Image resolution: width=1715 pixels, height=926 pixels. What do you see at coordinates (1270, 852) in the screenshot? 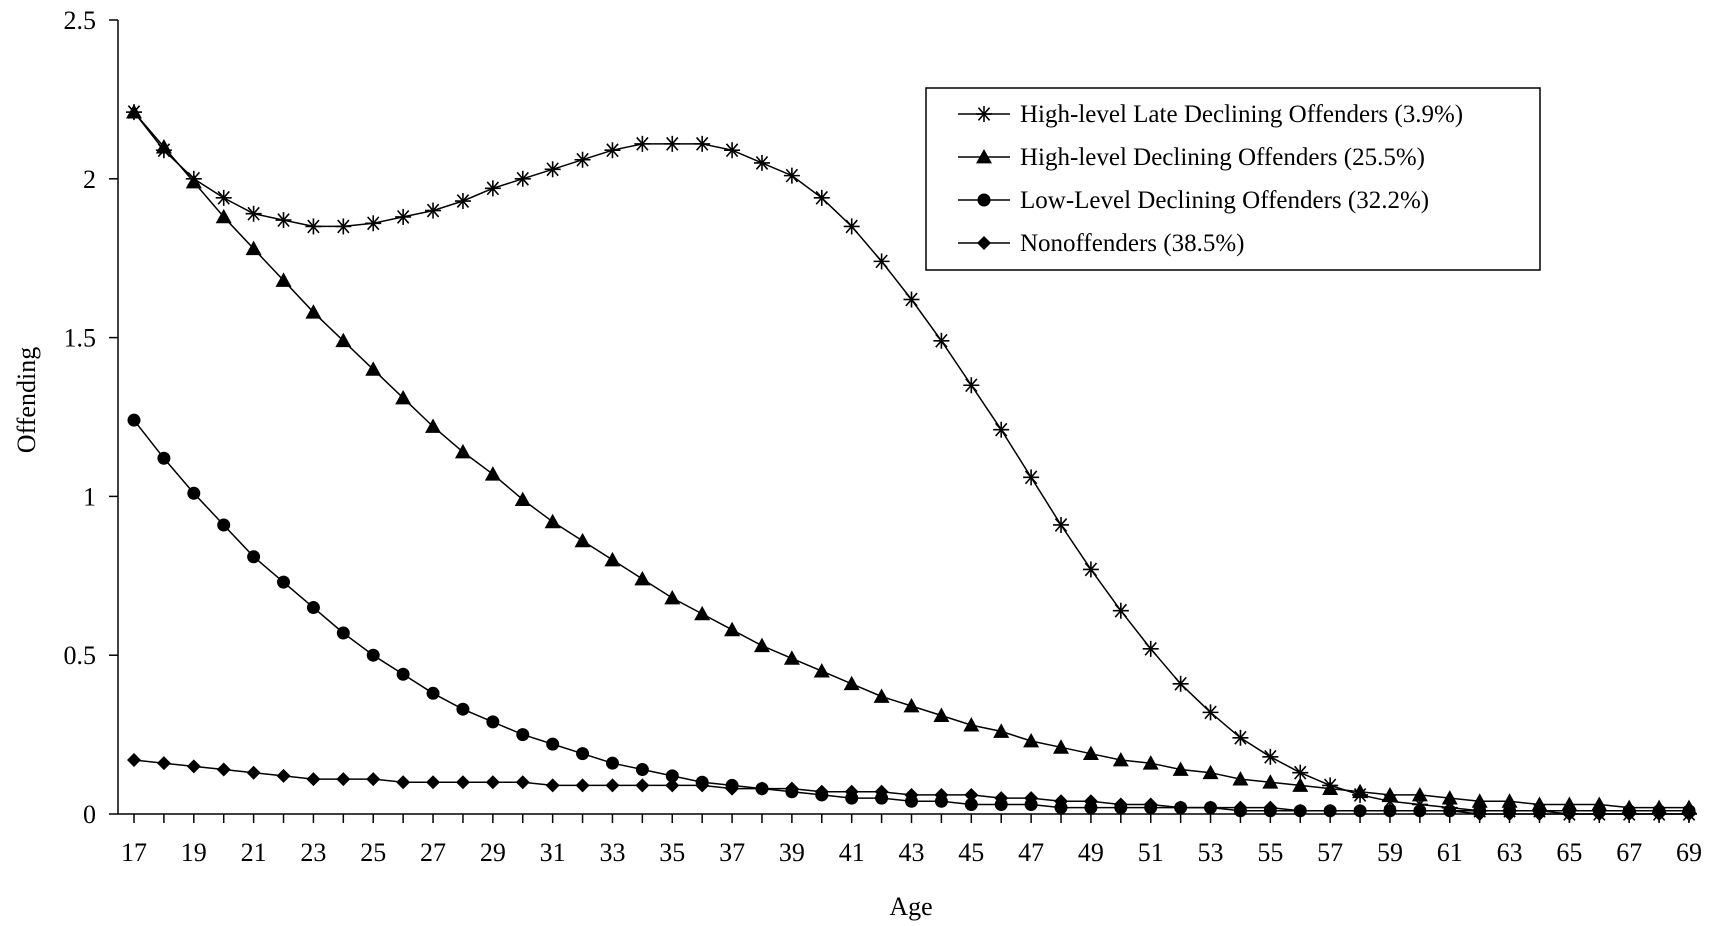
I see `x-tick-label: 55` at bounding box center [1270, 852].